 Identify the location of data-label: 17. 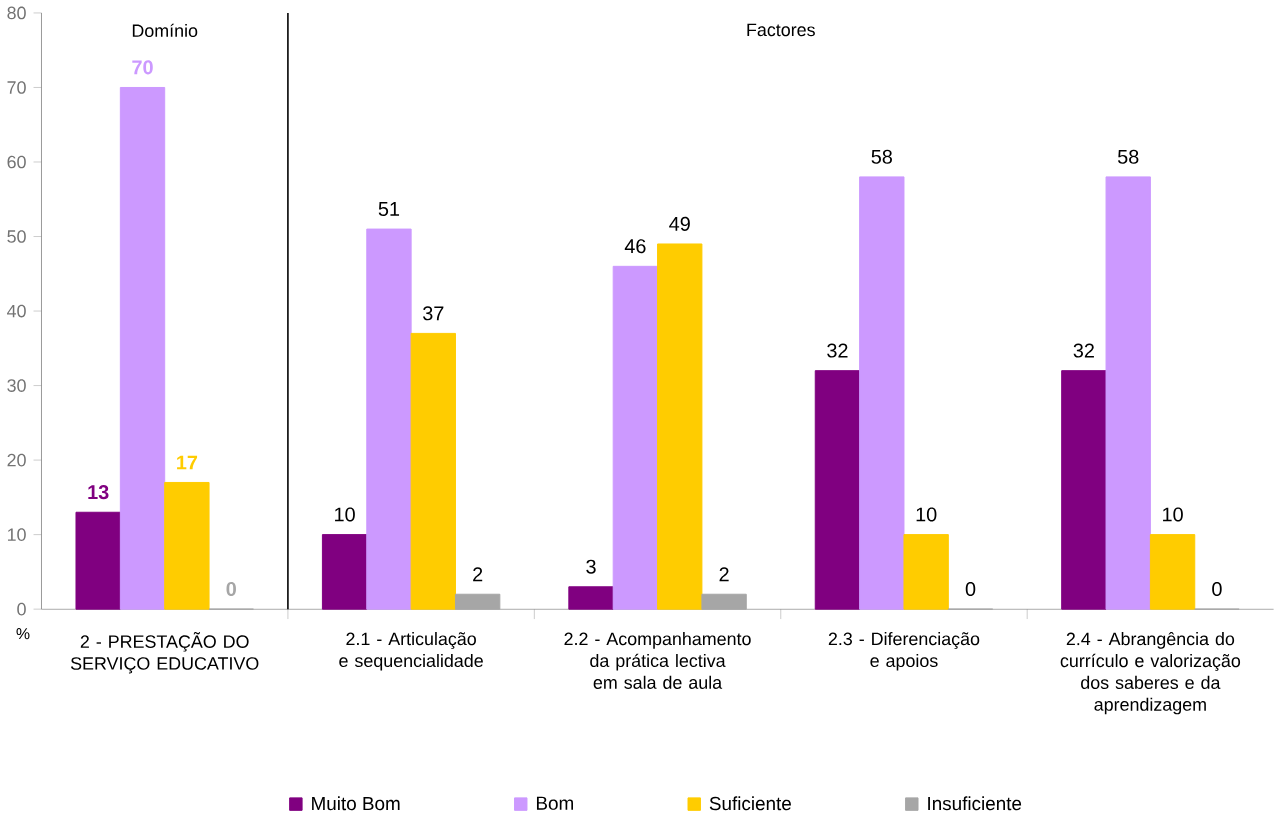
(187, 462).